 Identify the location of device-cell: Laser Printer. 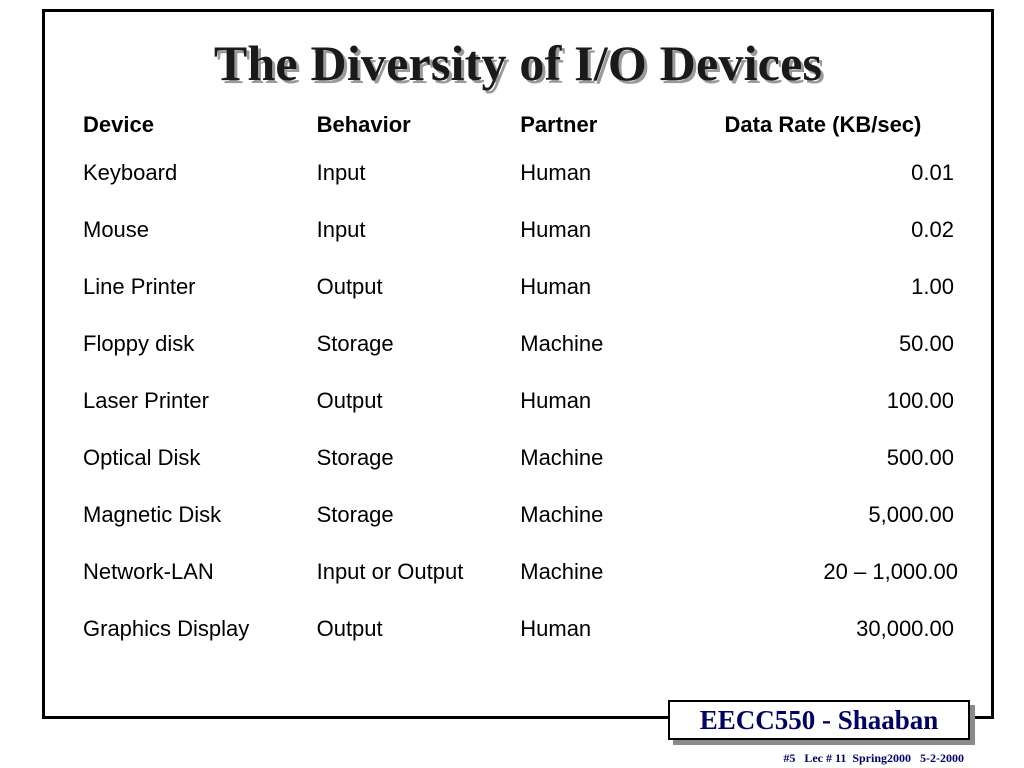
(146, 400).